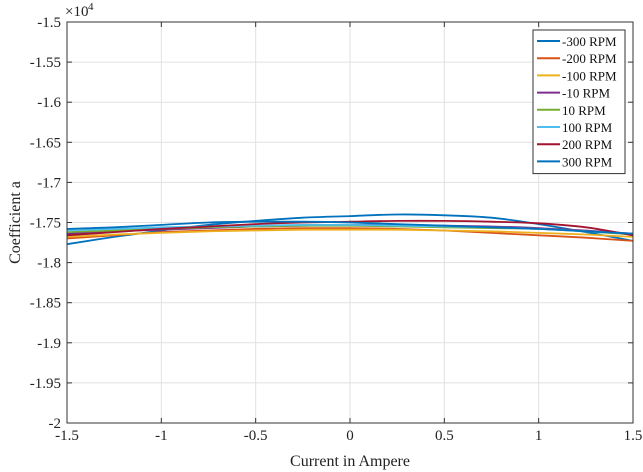 This screenshot has width=643, height=472. I want to click on y-tick-label: -1.8, so click(49, 264).